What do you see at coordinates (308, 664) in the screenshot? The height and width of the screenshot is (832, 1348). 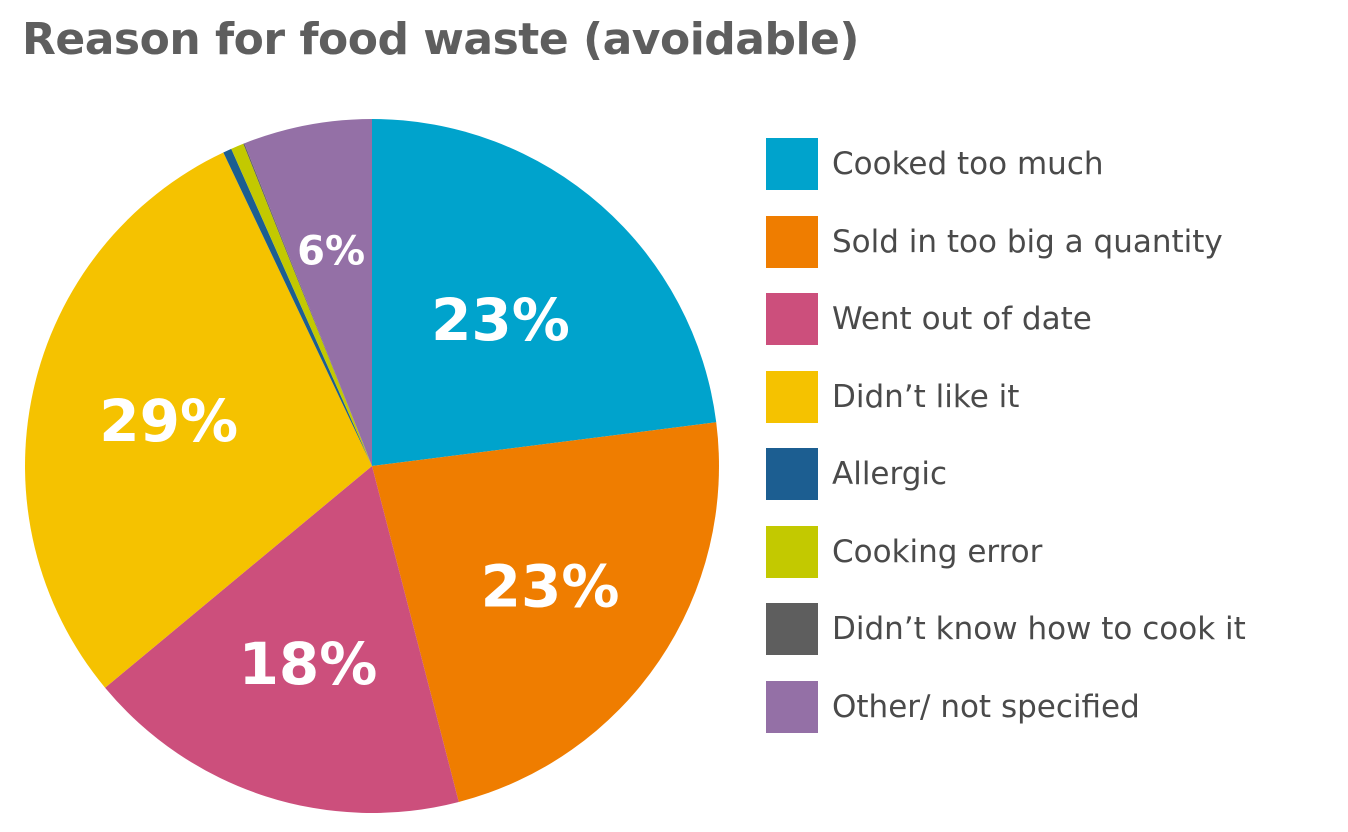 I see `slice-label-went-out-of-date: 18%` at bounding box center [308, 664].